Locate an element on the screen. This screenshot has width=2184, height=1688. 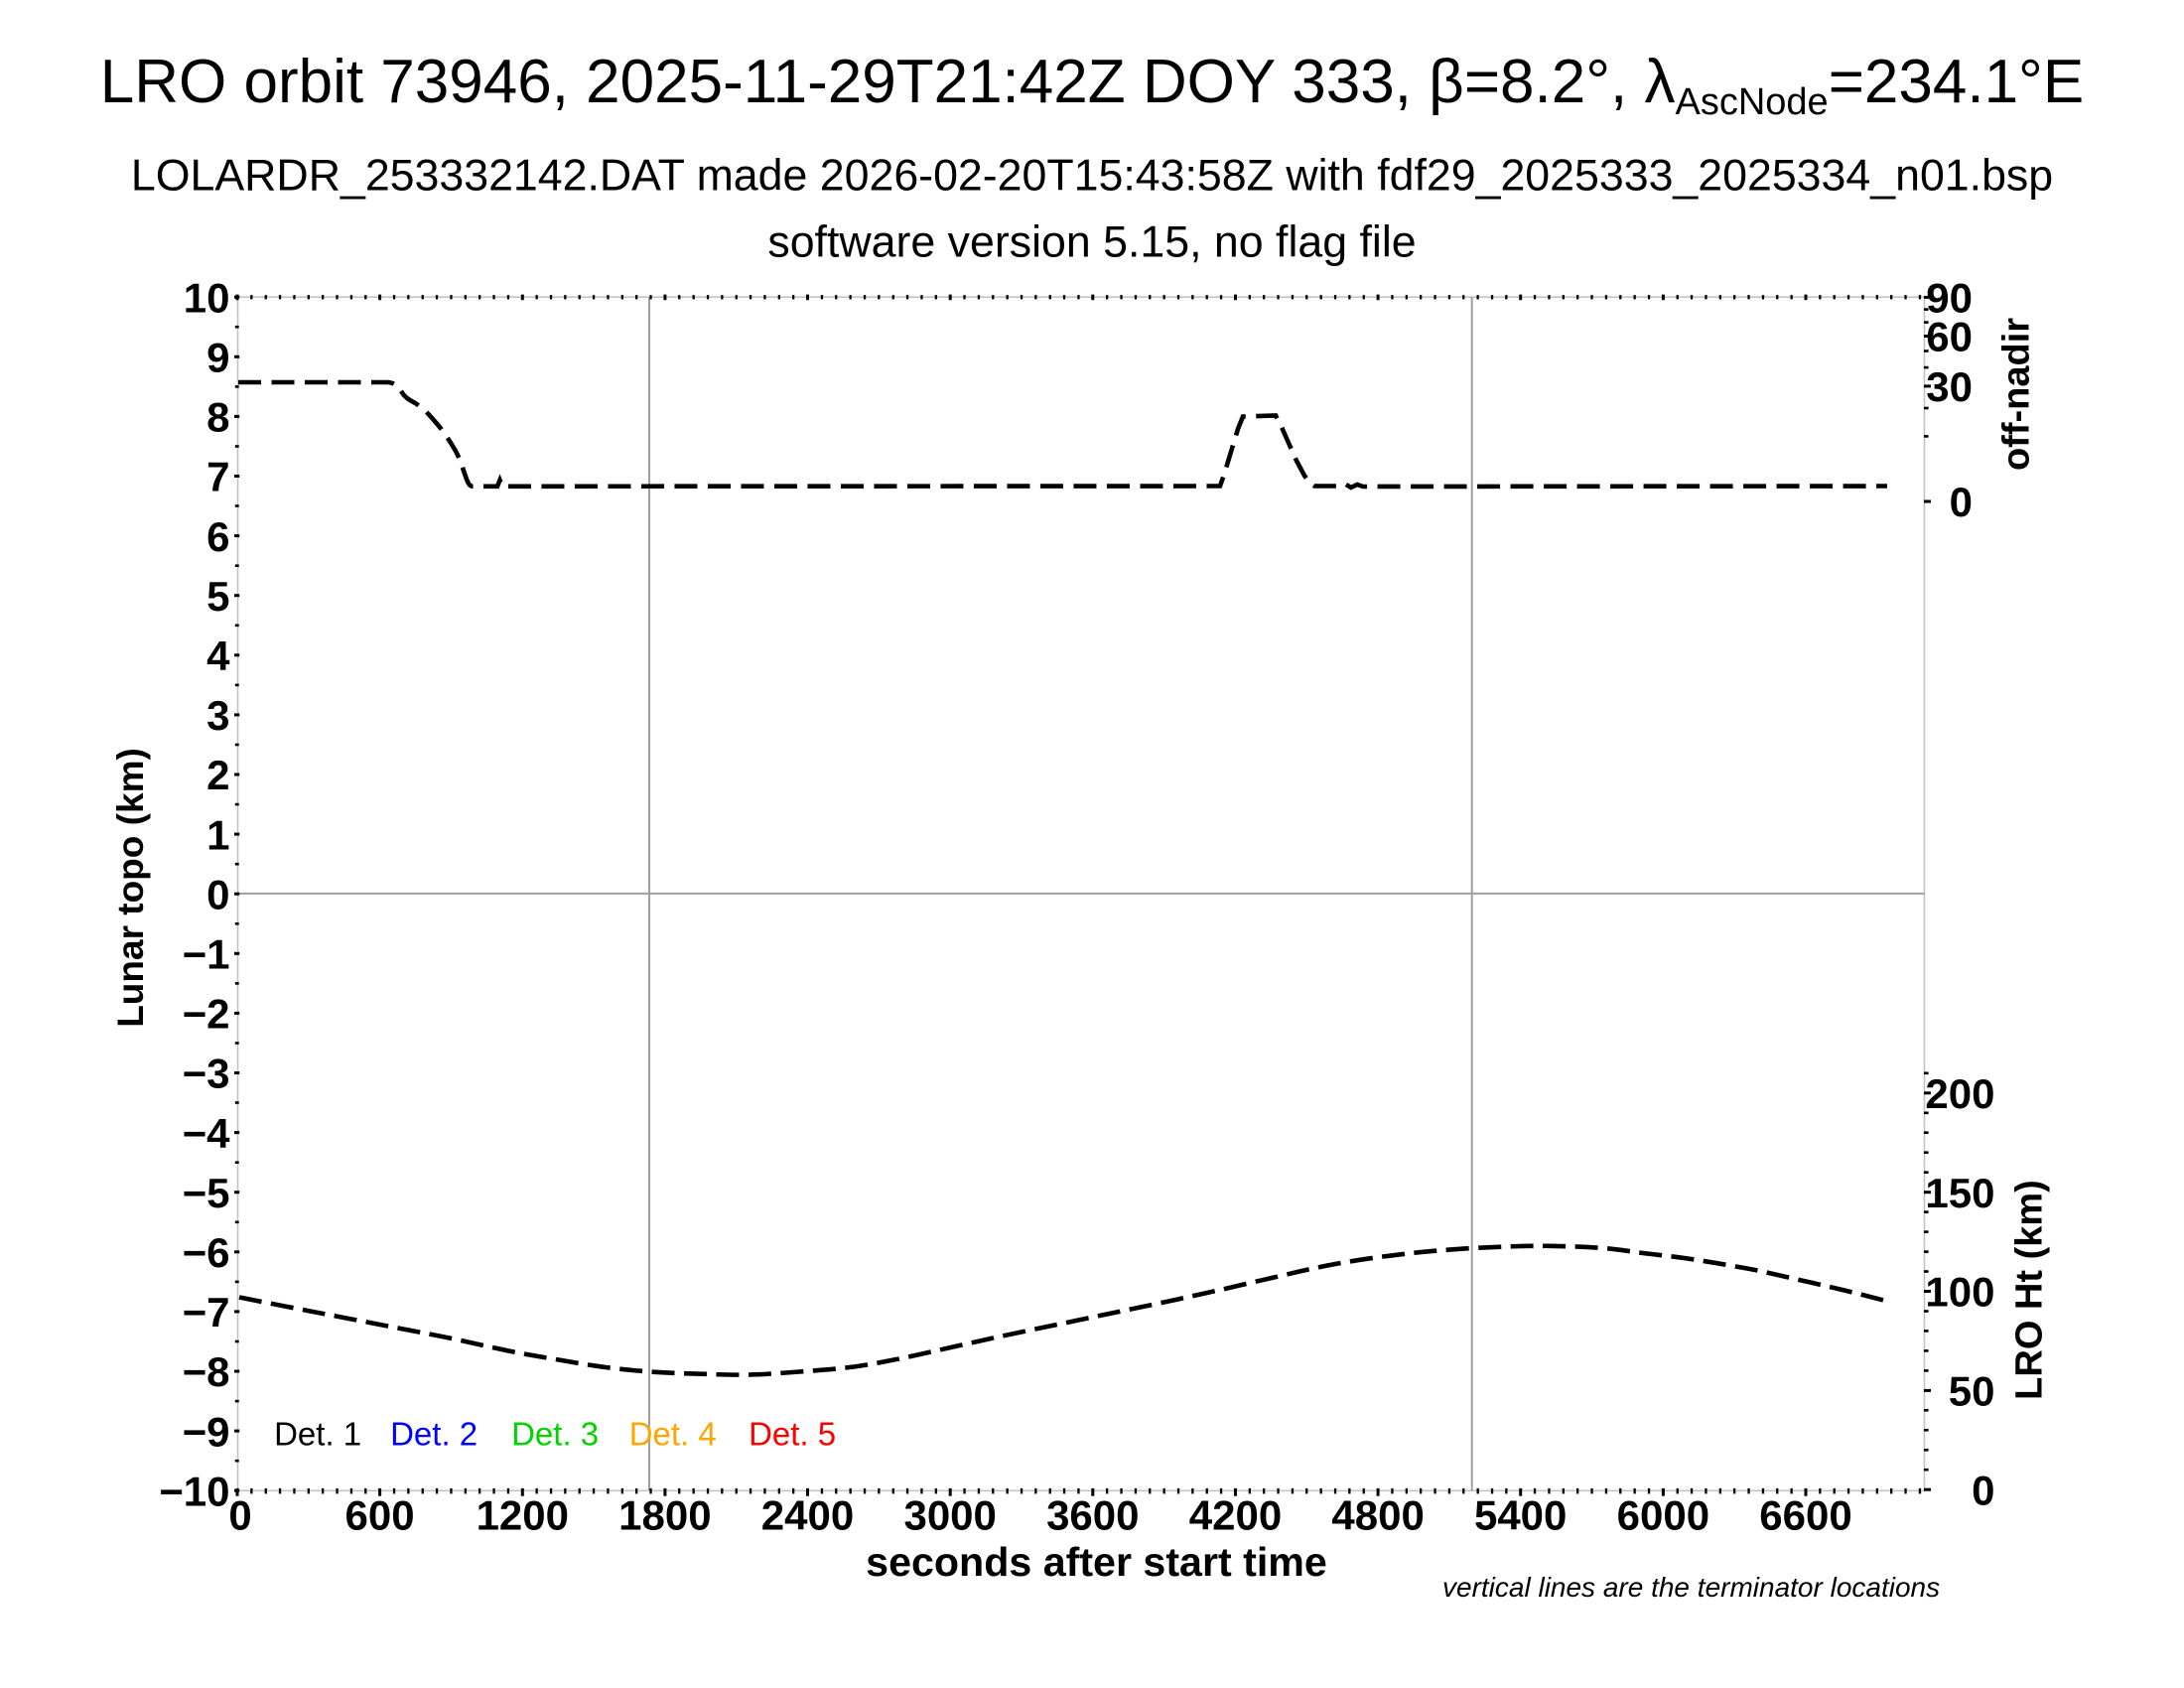
svg-text: seconds after start time is located at coordinates (1096, 1562).